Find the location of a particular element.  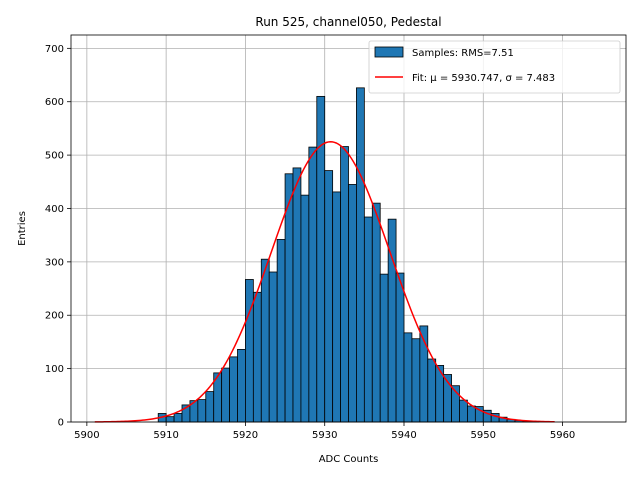

x-axis-label: ADC Counts is located at coordinates (349, 459).